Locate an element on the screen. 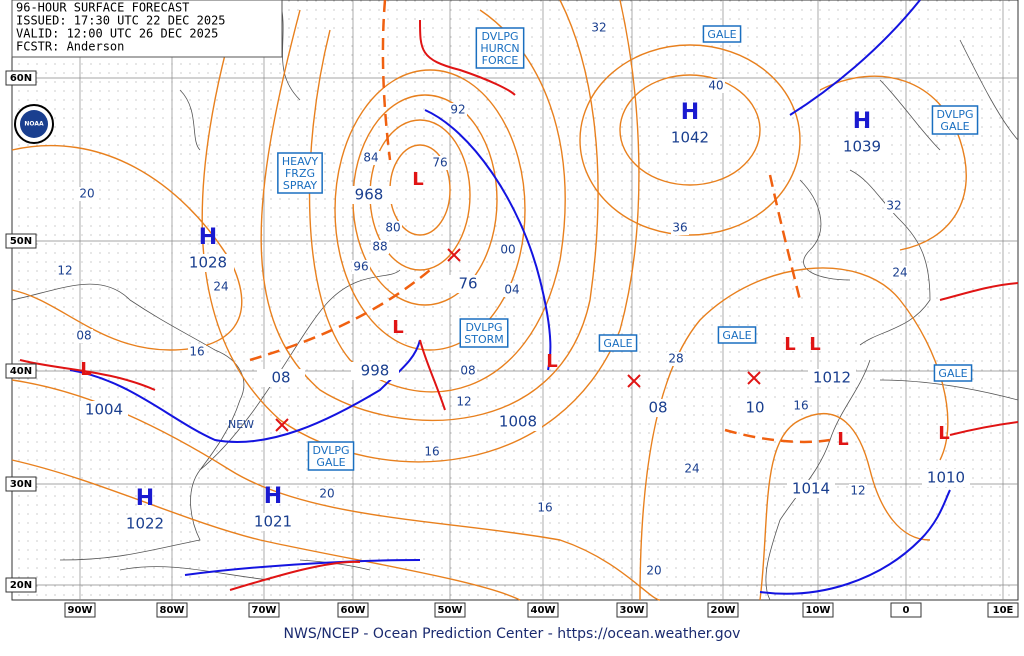  isobar-label: 12 is located at coordinates (463, 402).